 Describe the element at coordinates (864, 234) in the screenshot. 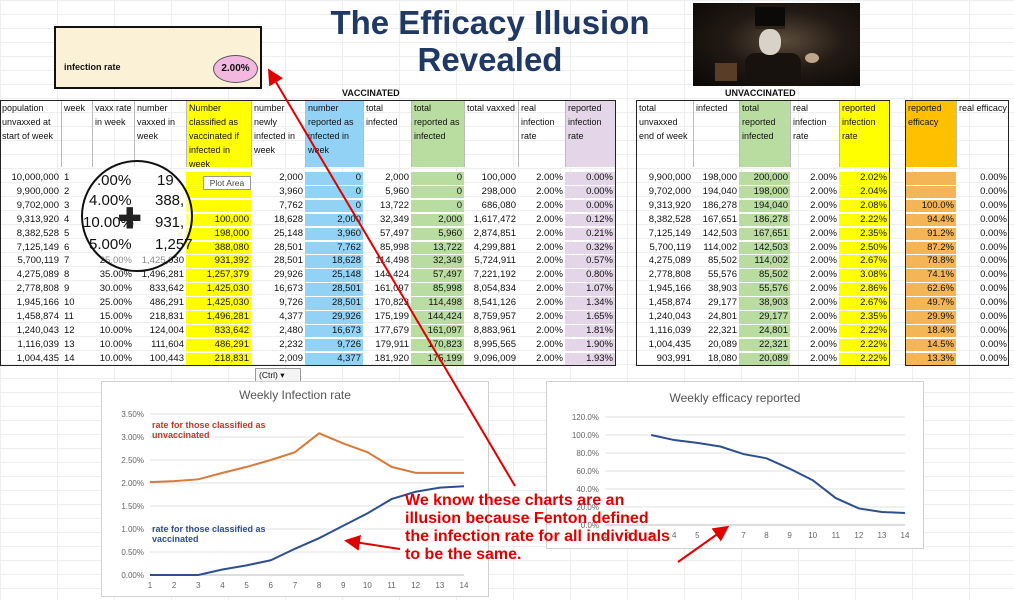

I see `cell-unvaxxed-reported-rate: 2.35%` at that location.